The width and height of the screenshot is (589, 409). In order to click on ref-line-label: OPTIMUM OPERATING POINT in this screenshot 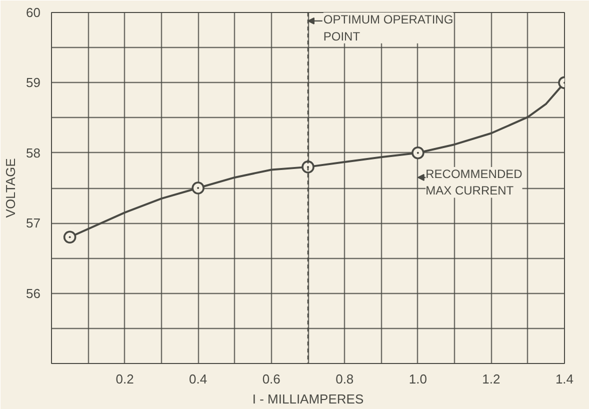, I will do `click(388, 28)`.